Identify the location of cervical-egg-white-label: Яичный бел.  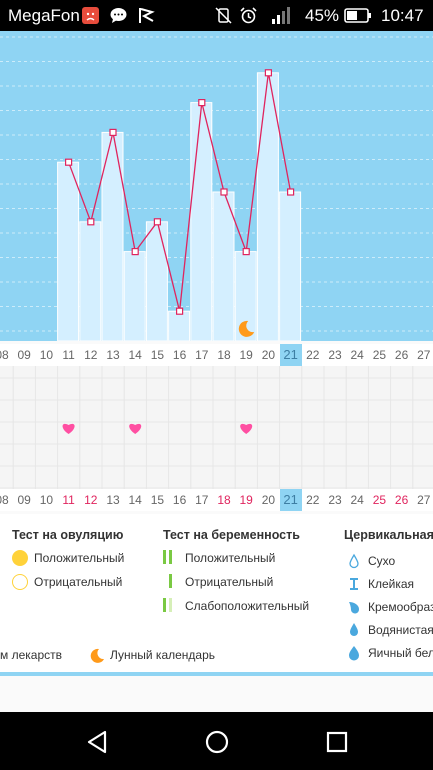
(400, 653).